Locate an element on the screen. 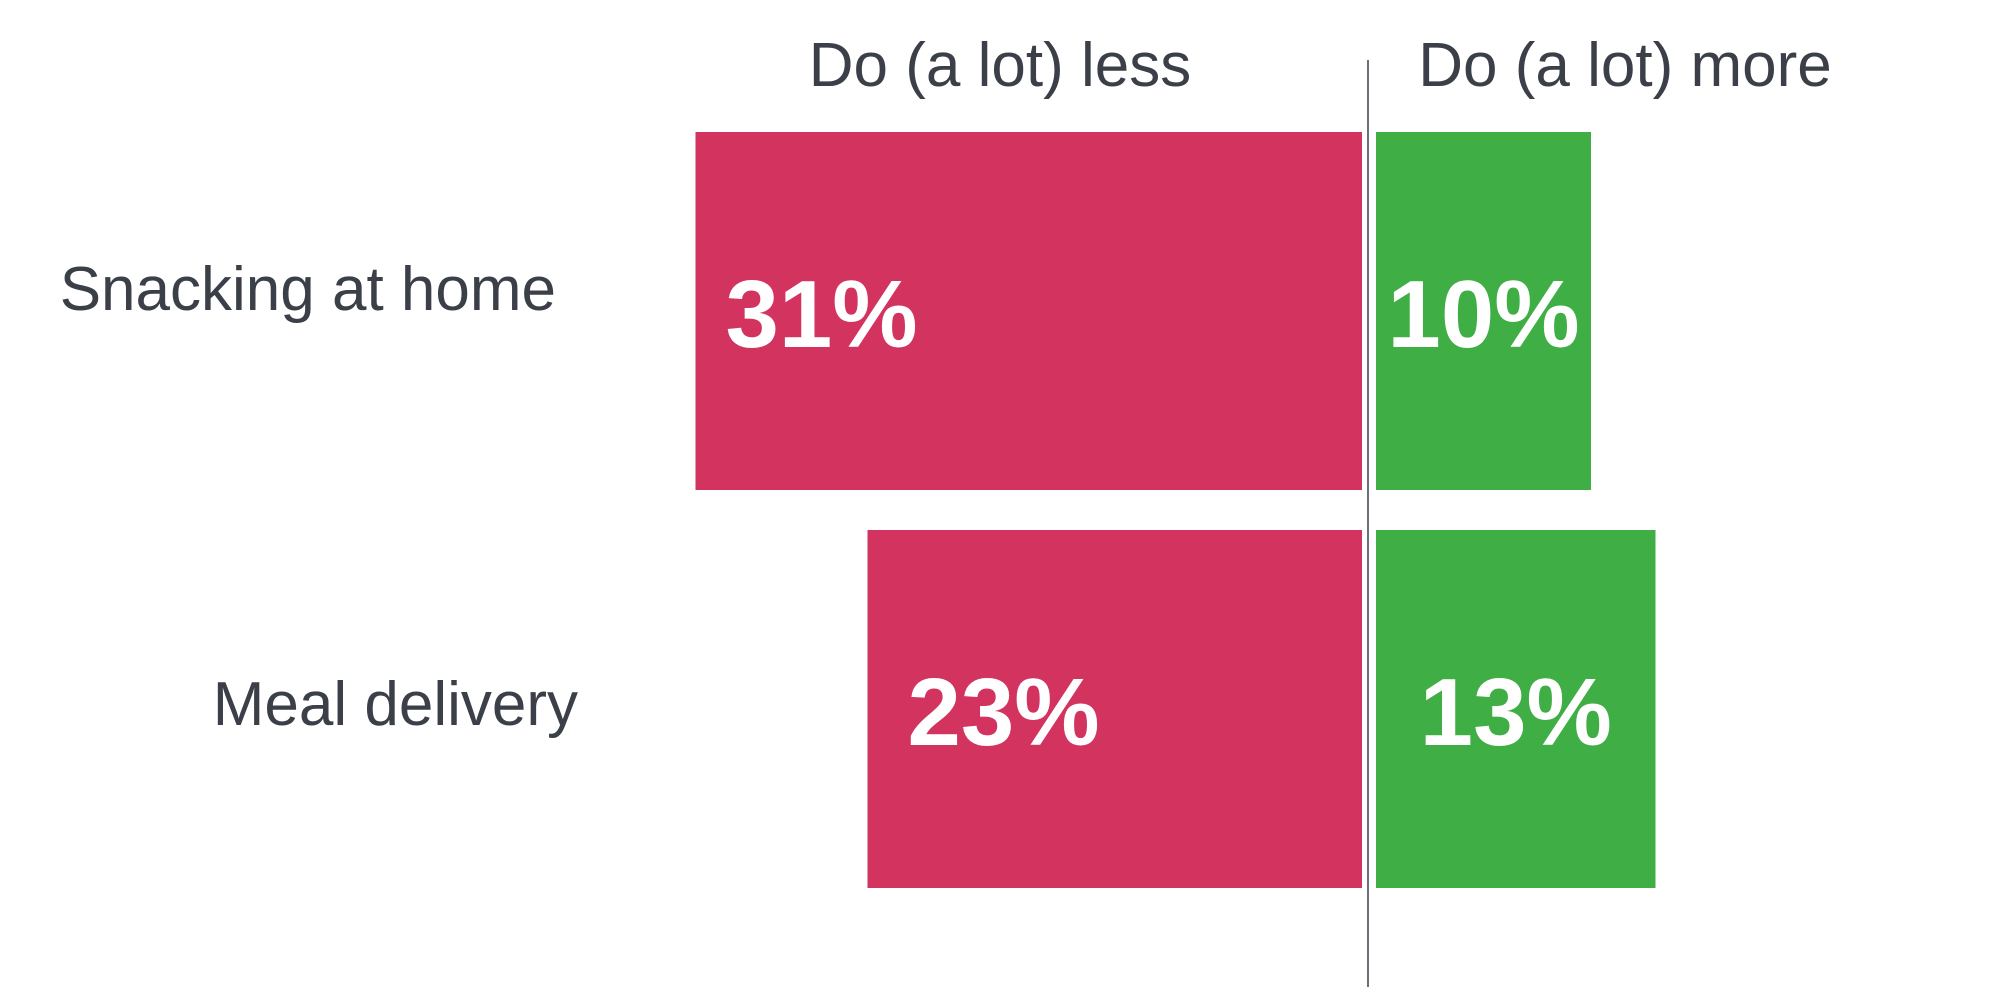 This screenshot has width=2000, height=987. column-headers: Do (a lot) less Do (a lot) more is located at coordinates (1320, 65).